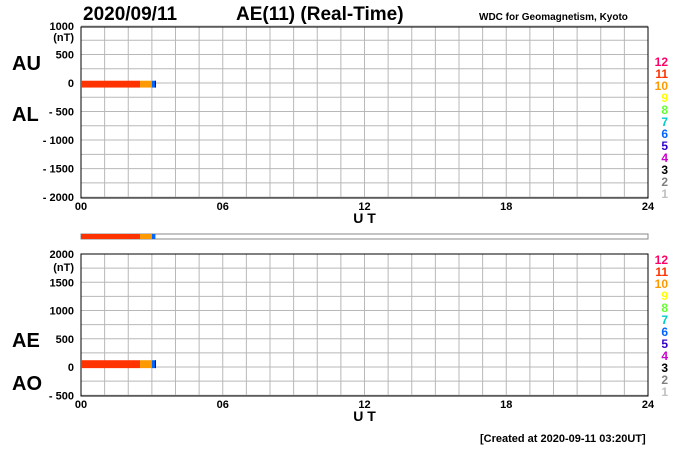  What do you see at coordinates (130, 14) in the screenshot?
I see `chart-date: 2020/09/11` at bounding box center [130, 14].